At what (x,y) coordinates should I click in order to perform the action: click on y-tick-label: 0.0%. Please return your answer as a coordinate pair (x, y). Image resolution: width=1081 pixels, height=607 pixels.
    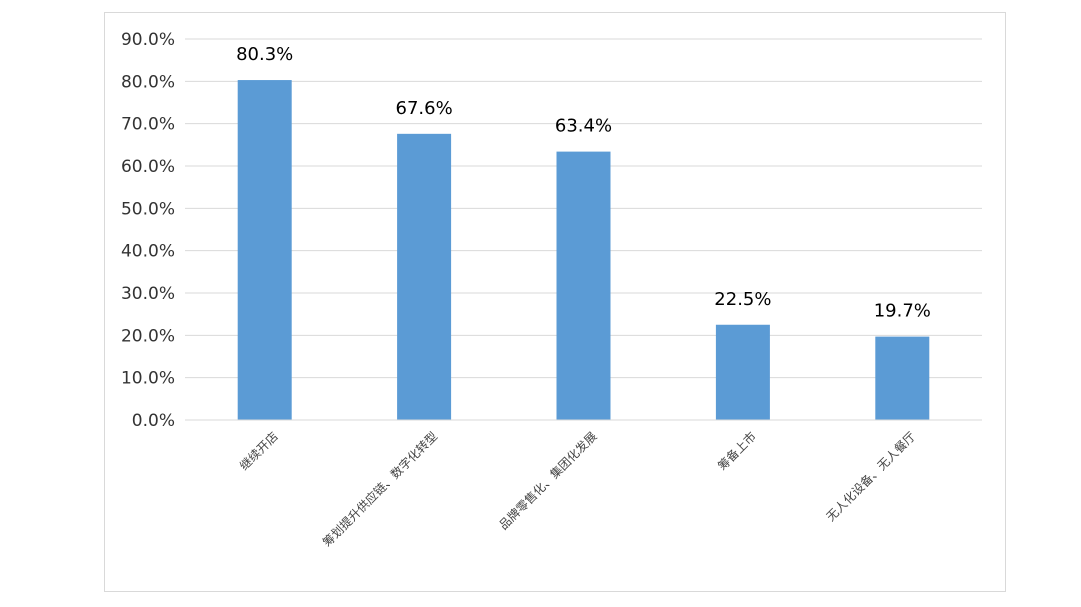
    Looking at the image, I should click on (153, 421).